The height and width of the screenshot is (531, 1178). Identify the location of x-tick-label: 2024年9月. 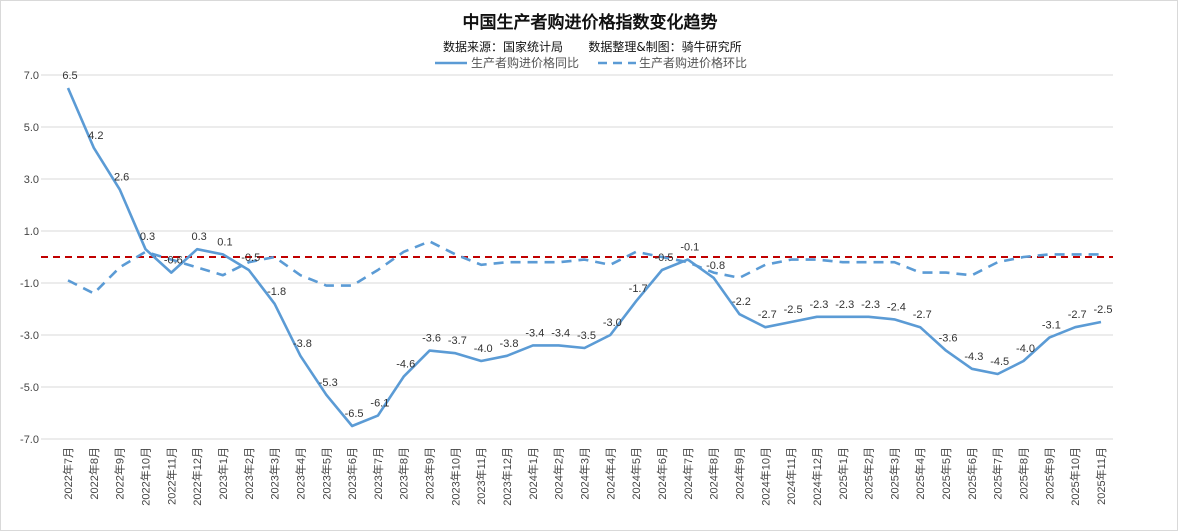
(739, 473).